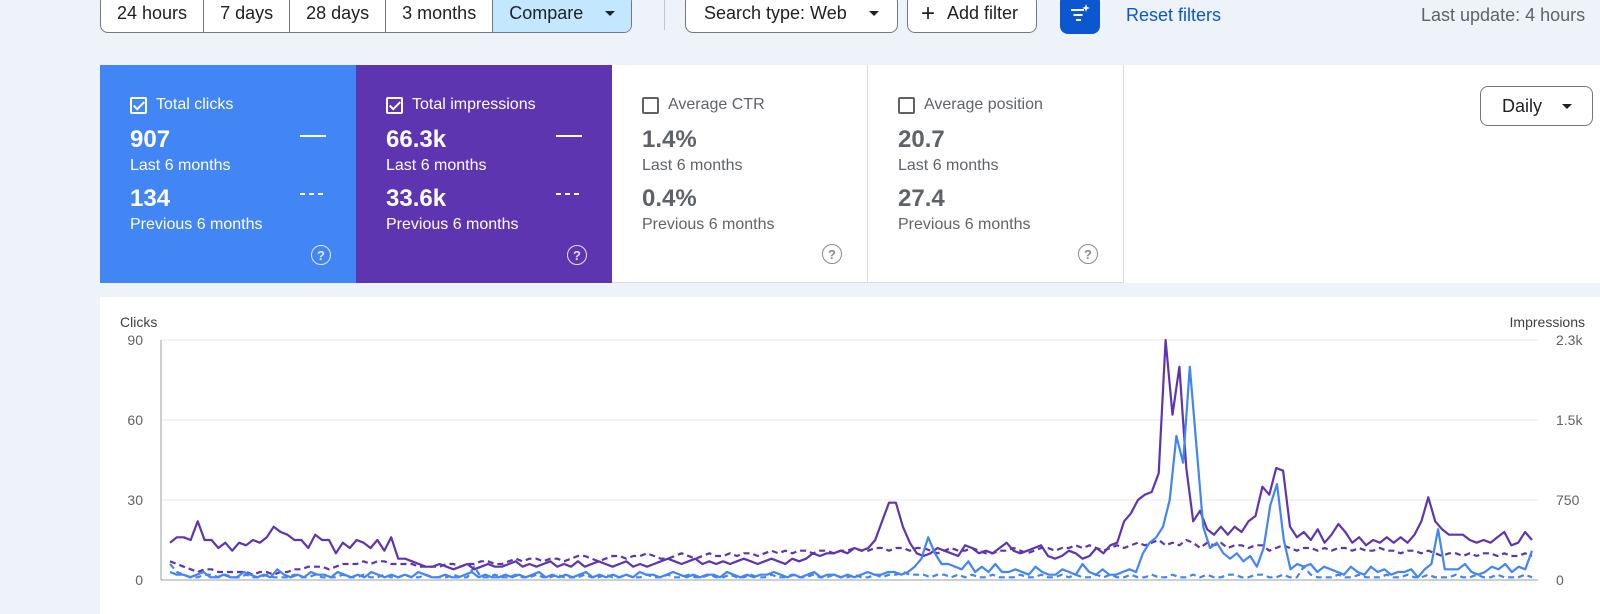 The width and height of the screenshot is (1600, 614). I want to click on add-filter-button: + Add filter, so click(972, 16).